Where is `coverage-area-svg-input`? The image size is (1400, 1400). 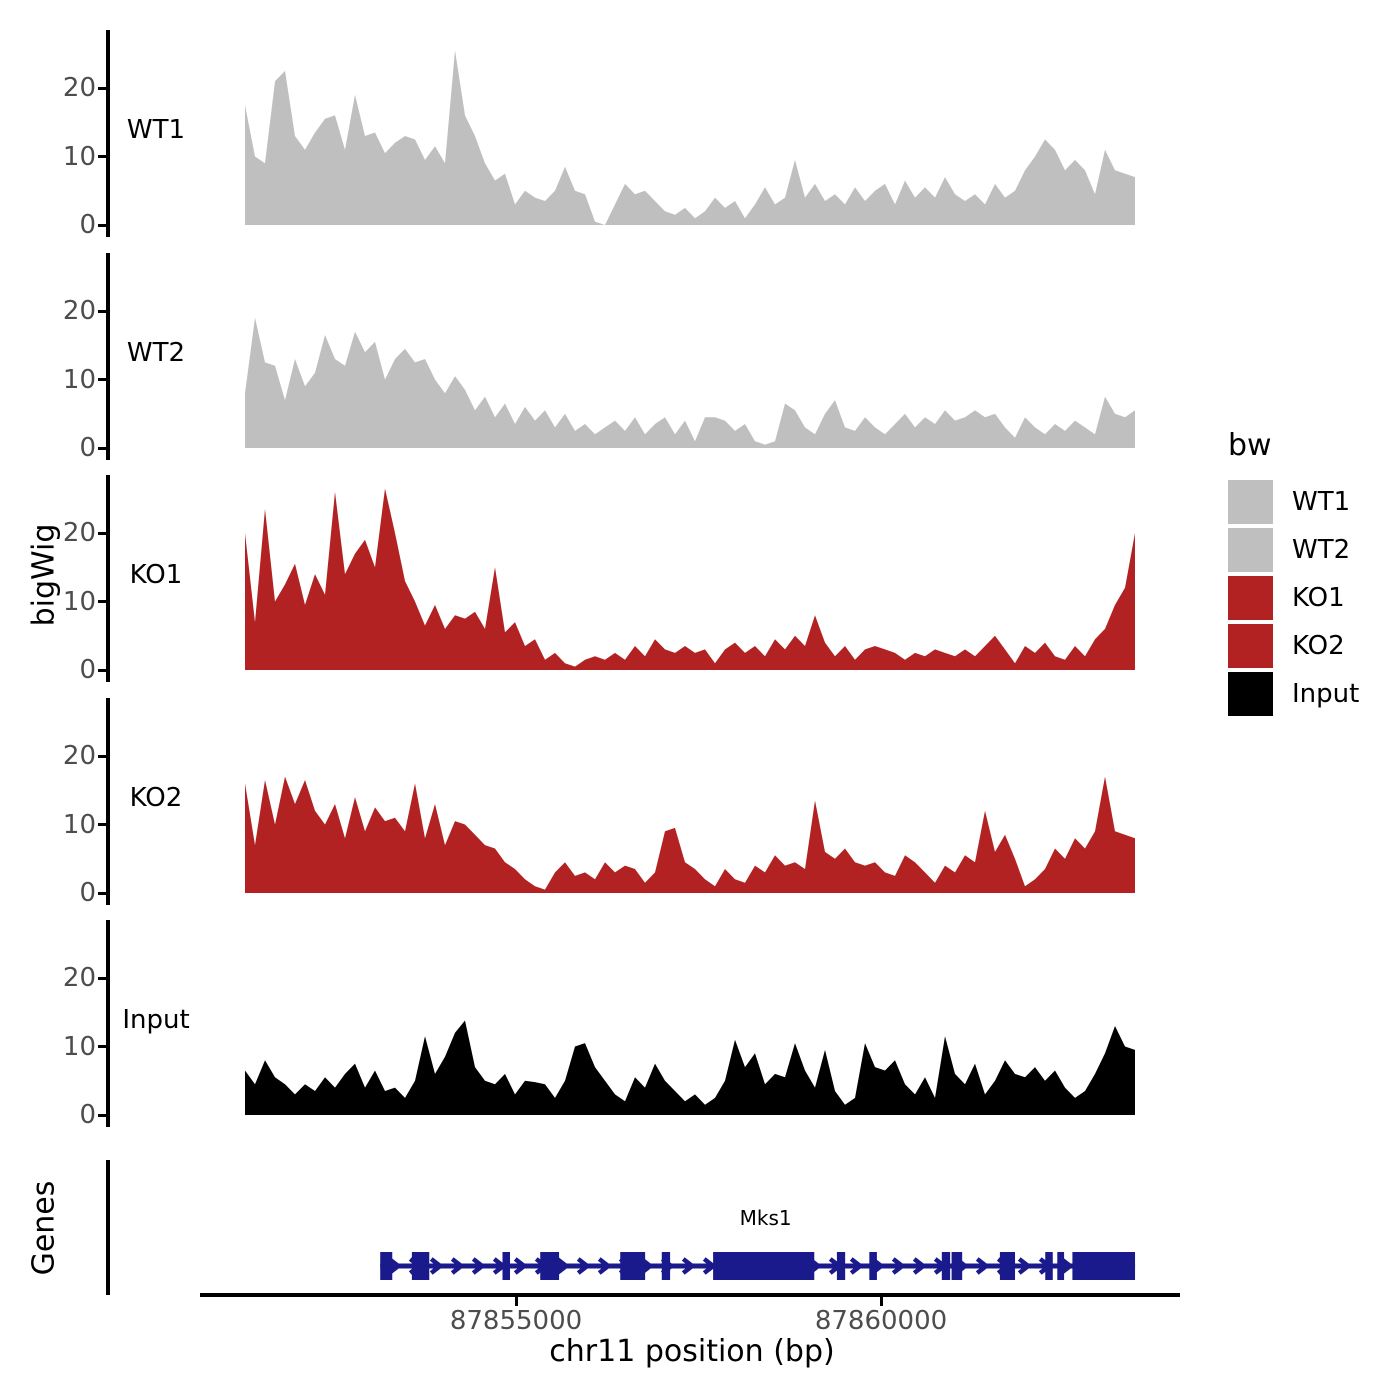 coverage-area-svg-input is located at coordinates (690, 1067).